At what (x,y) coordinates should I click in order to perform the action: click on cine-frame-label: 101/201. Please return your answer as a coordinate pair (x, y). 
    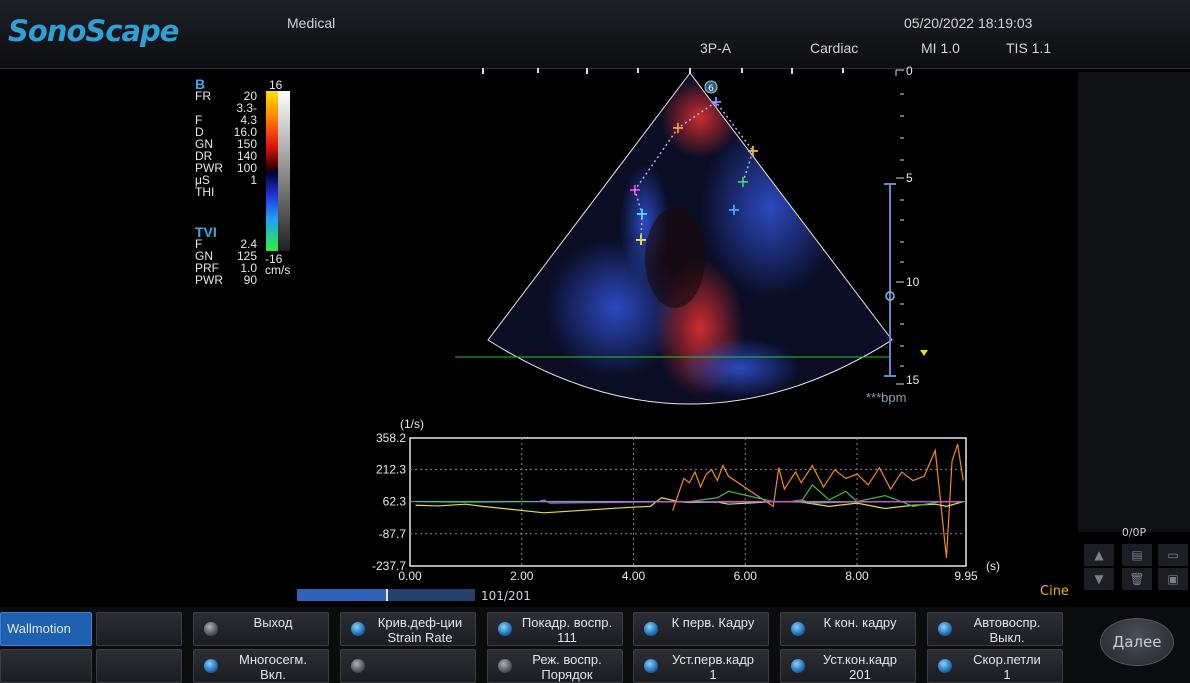
    Looking at the image, I should click on (506, 596).